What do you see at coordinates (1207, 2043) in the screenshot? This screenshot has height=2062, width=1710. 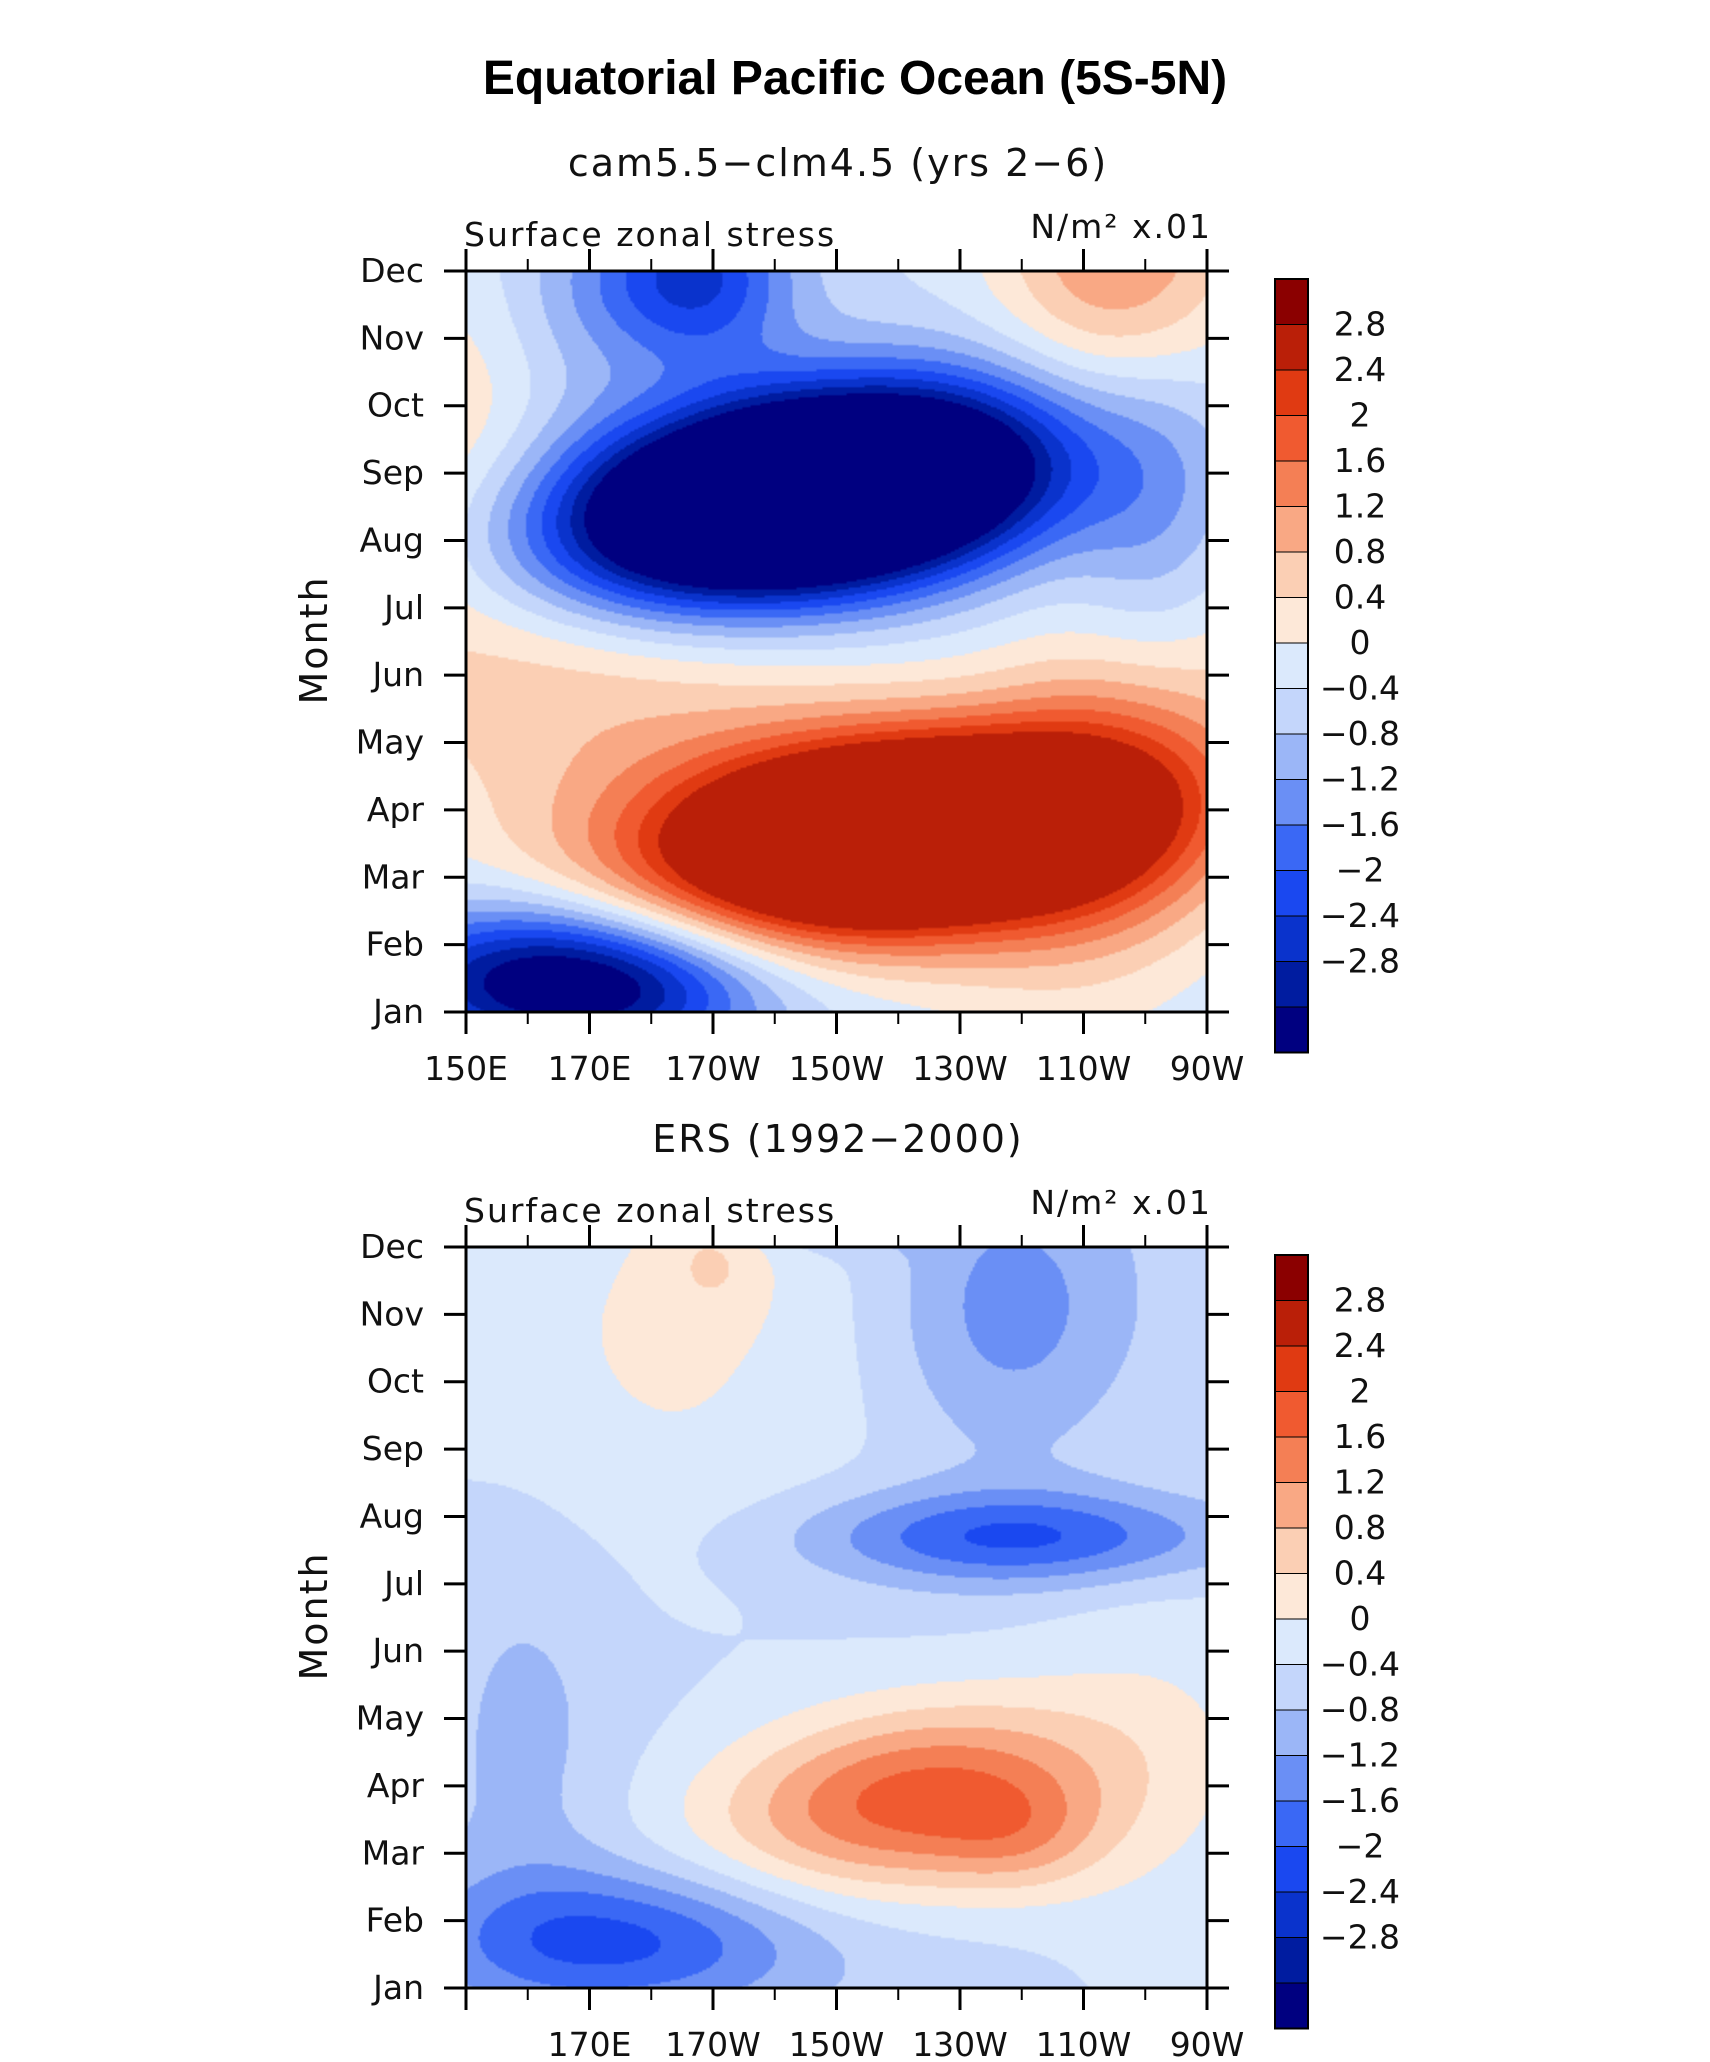 I see `x-tick-label: 90W` at bounding box center [1207, 2043].